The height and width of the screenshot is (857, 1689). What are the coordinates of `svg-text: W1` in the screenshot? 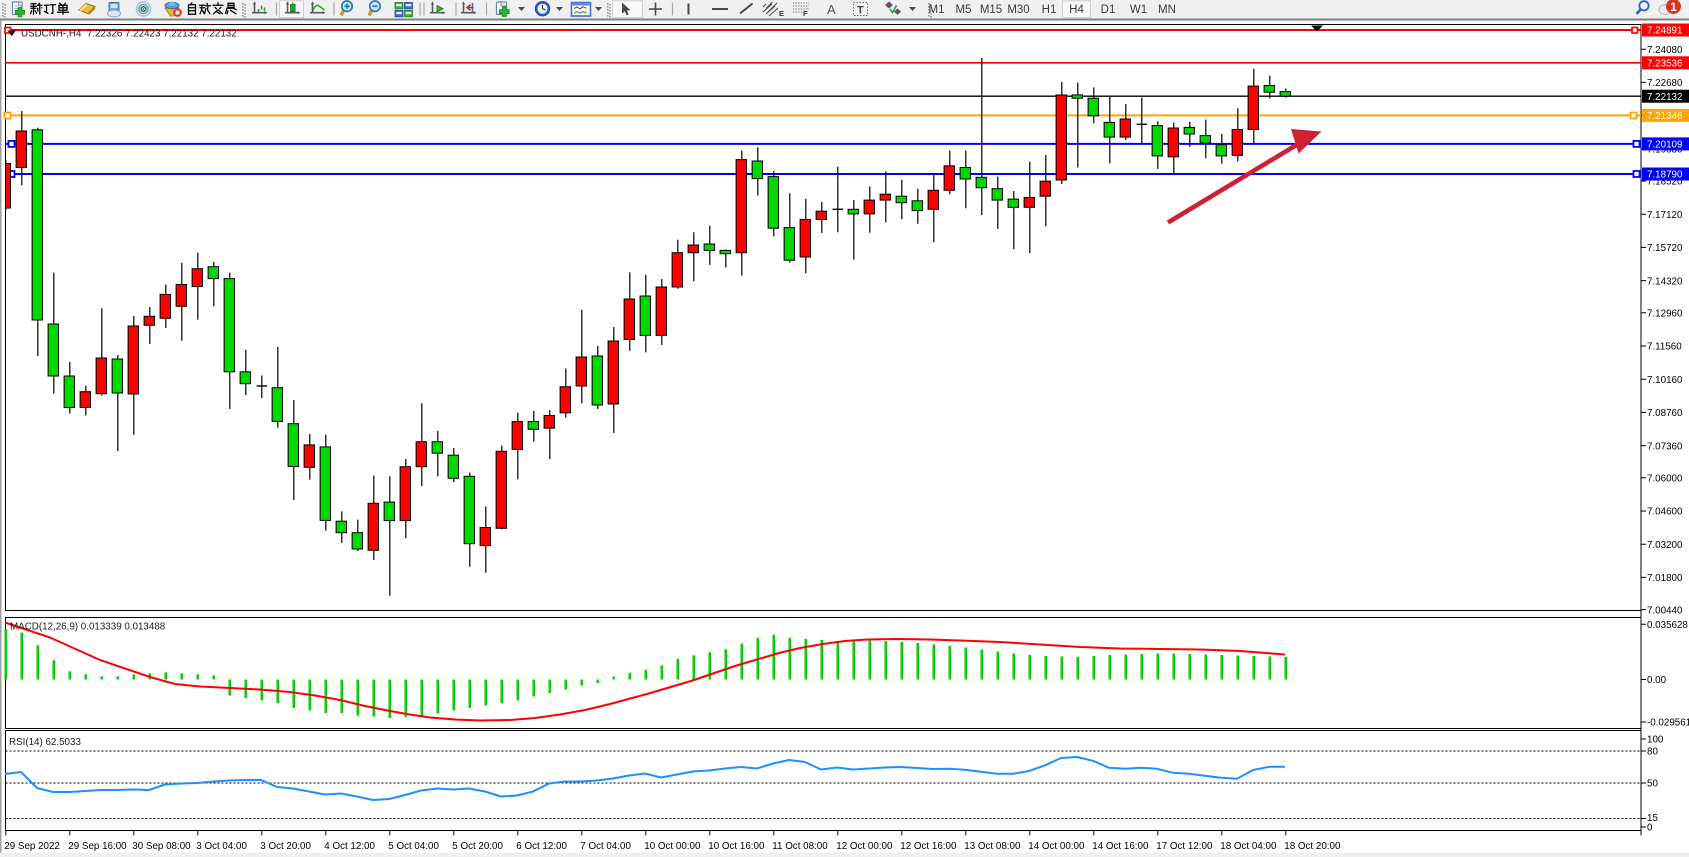 It's located at (1138, 10).